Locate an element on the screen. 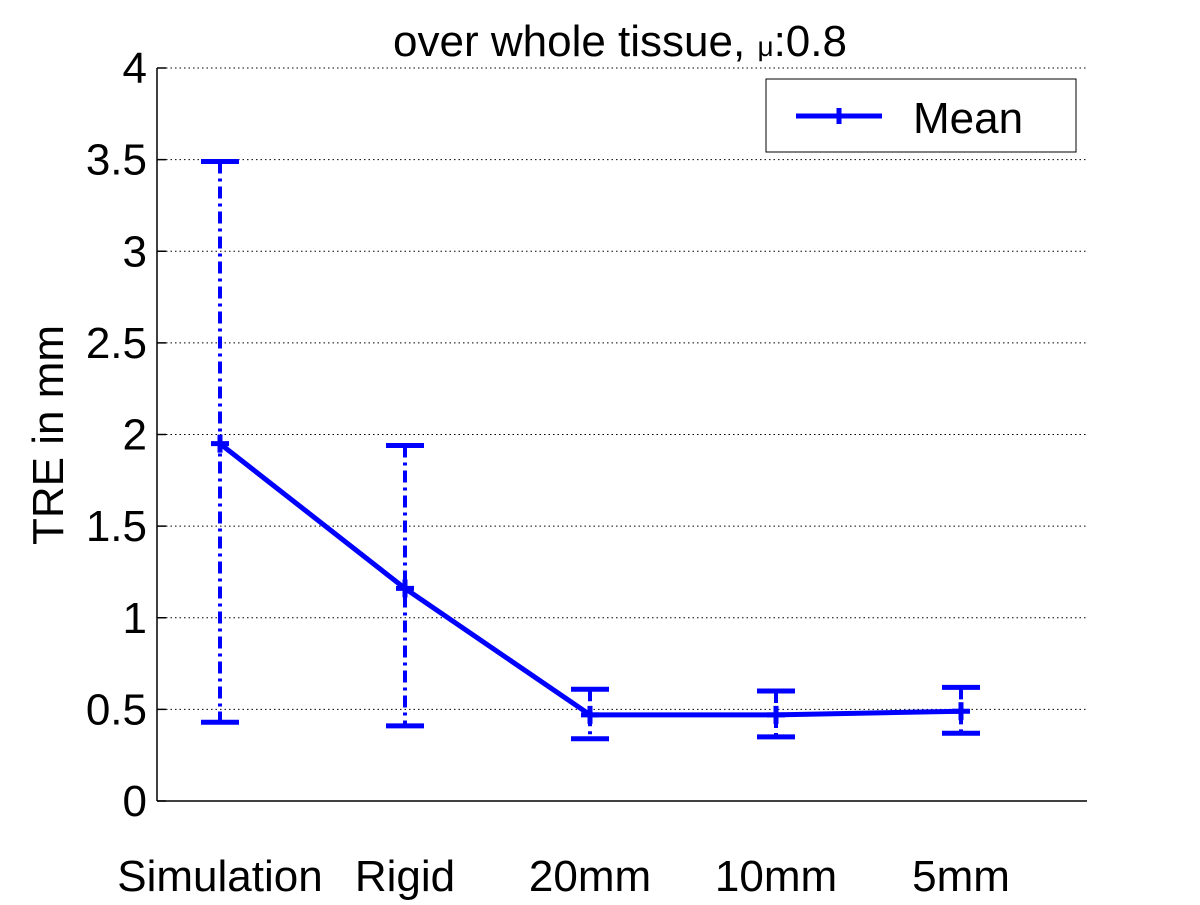 The height and width of the screenshot is (905, 1200). x-tick-label: 20mm is located at coordinates (590, 876).